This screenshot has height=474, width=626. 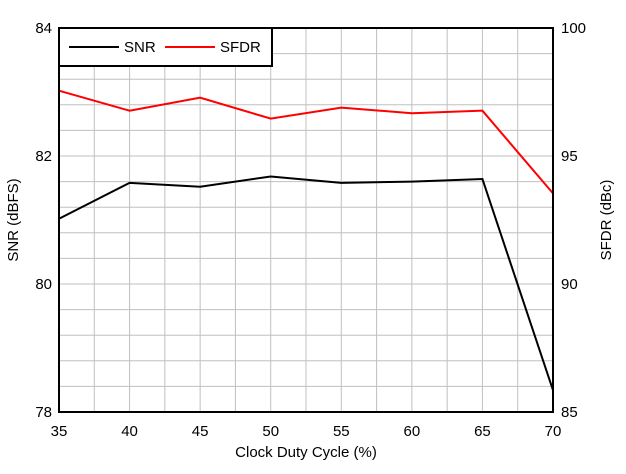 What do you see at coordinates (43, 156) in the screenshot?
I see `y-tick-label: 82` at bounding box center [43, 156].